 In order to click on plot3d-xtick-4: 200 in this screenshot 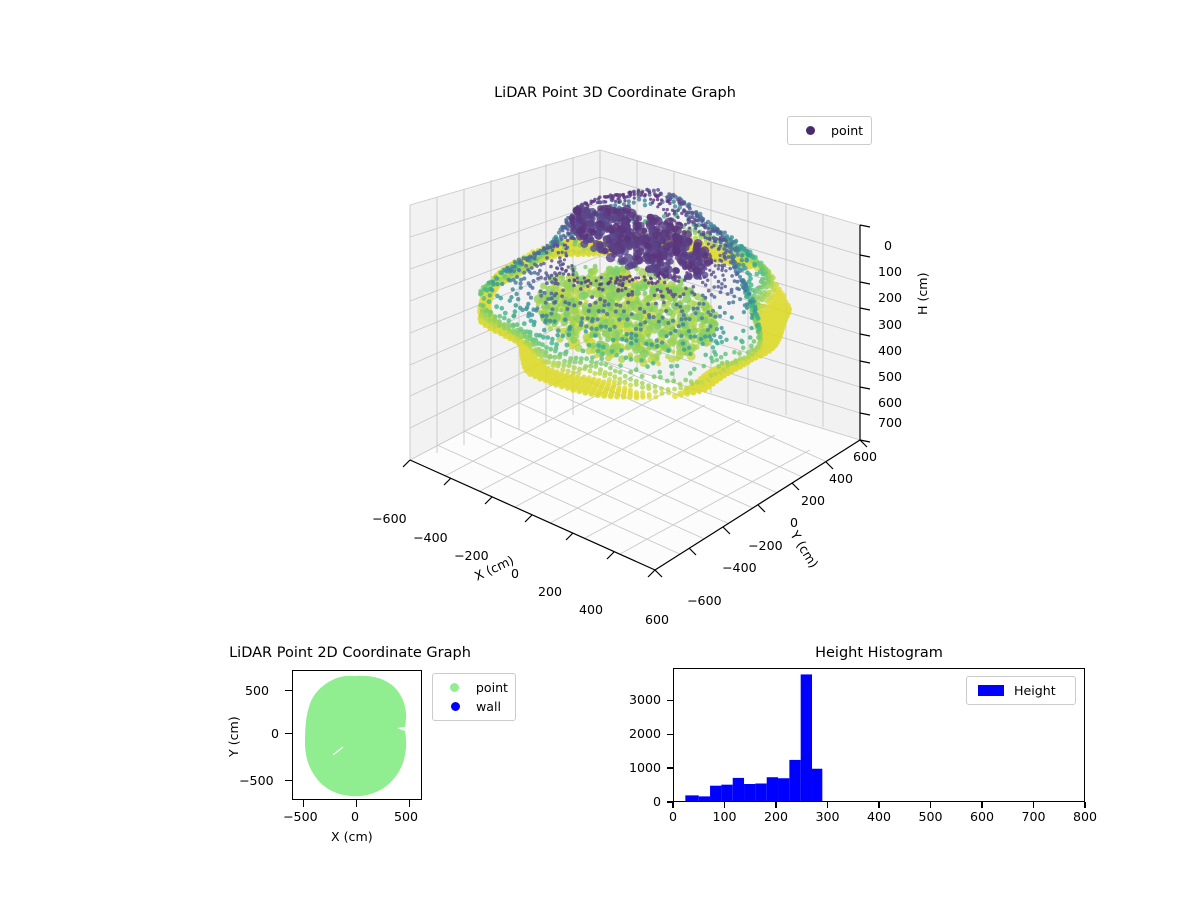, I will do `click(550, 591)`.